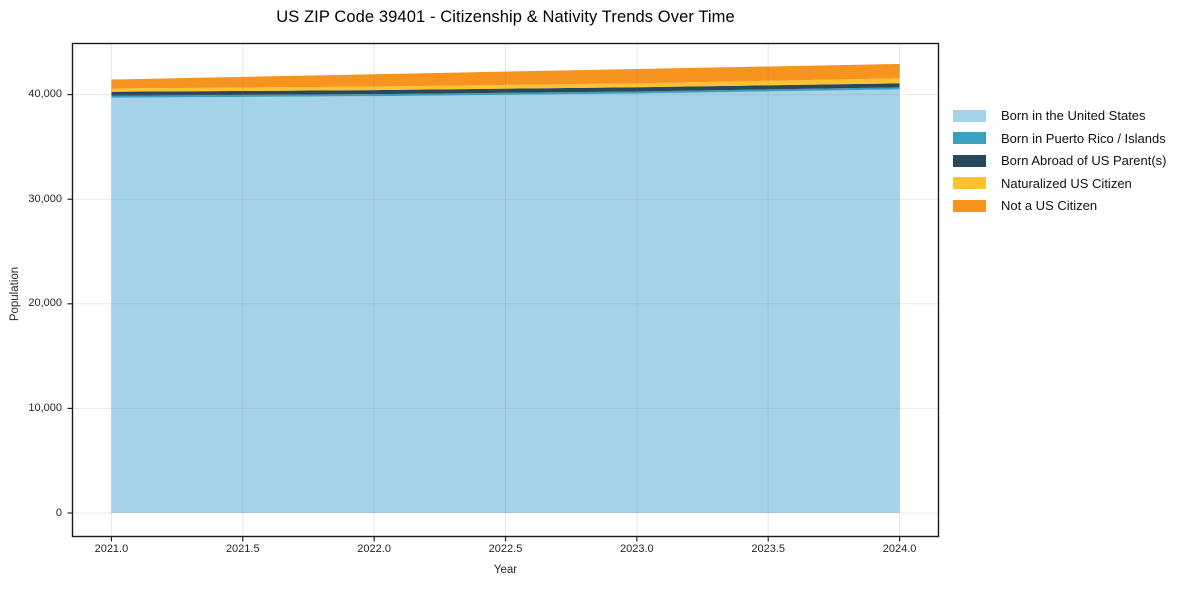  What do you see at coordinates (242, 549) in the screenshot?
I see `x-tick-label: 2021.5` at bounding box center [242, 549].